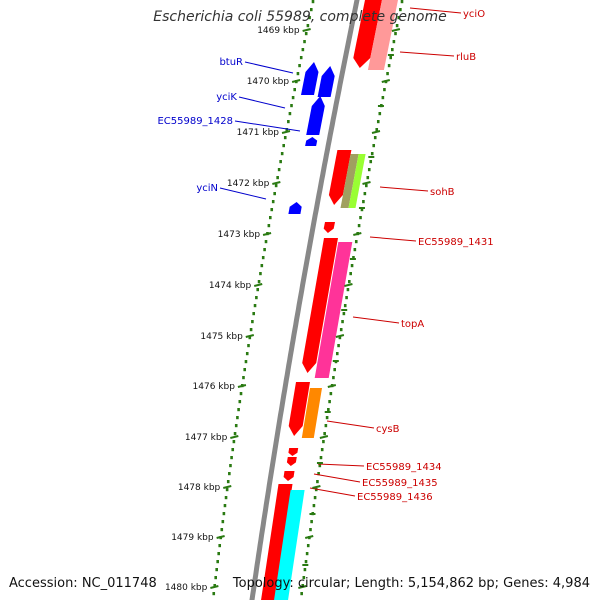 This screenshot has width=600, height=600. I want to click on gene-bar-sohB, so click(340, 177).